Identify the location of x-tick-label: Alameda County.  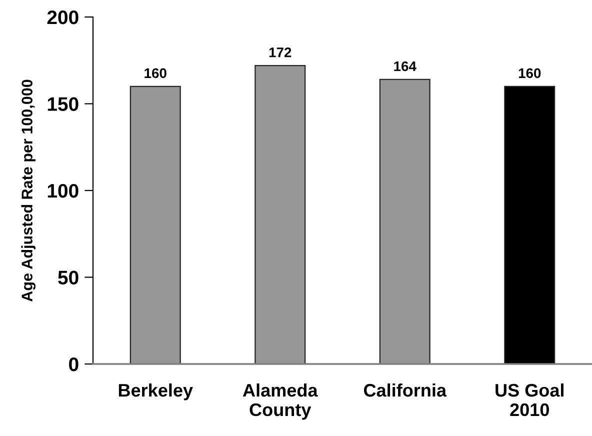
(280, 401).